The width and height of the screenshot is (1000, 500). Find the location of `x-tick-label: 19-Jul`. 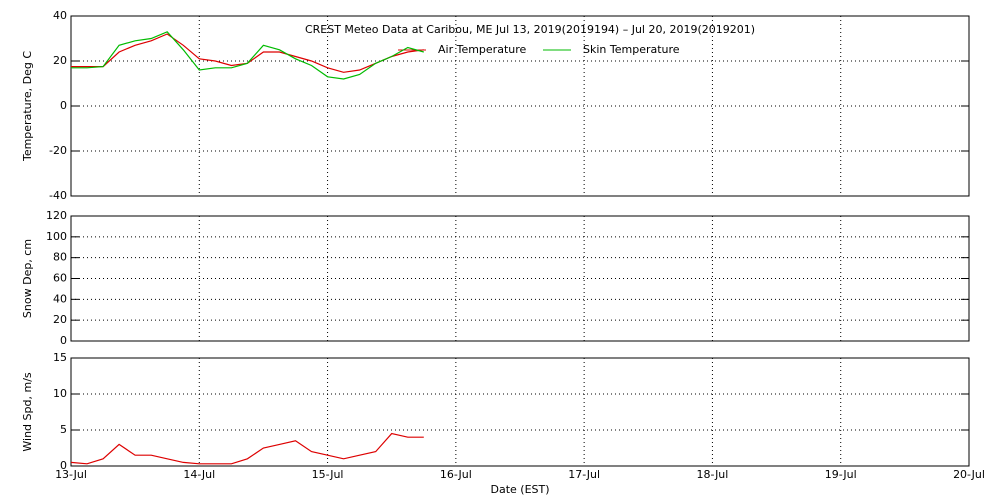

x-tick-label: 19-Jul is located at coordinates (841, 474).